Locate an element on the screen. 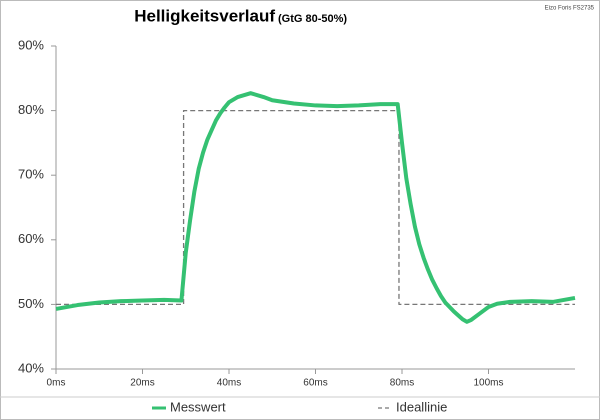  source-note: Eizo Foris FS2735 is located at coordinates (570, 9).